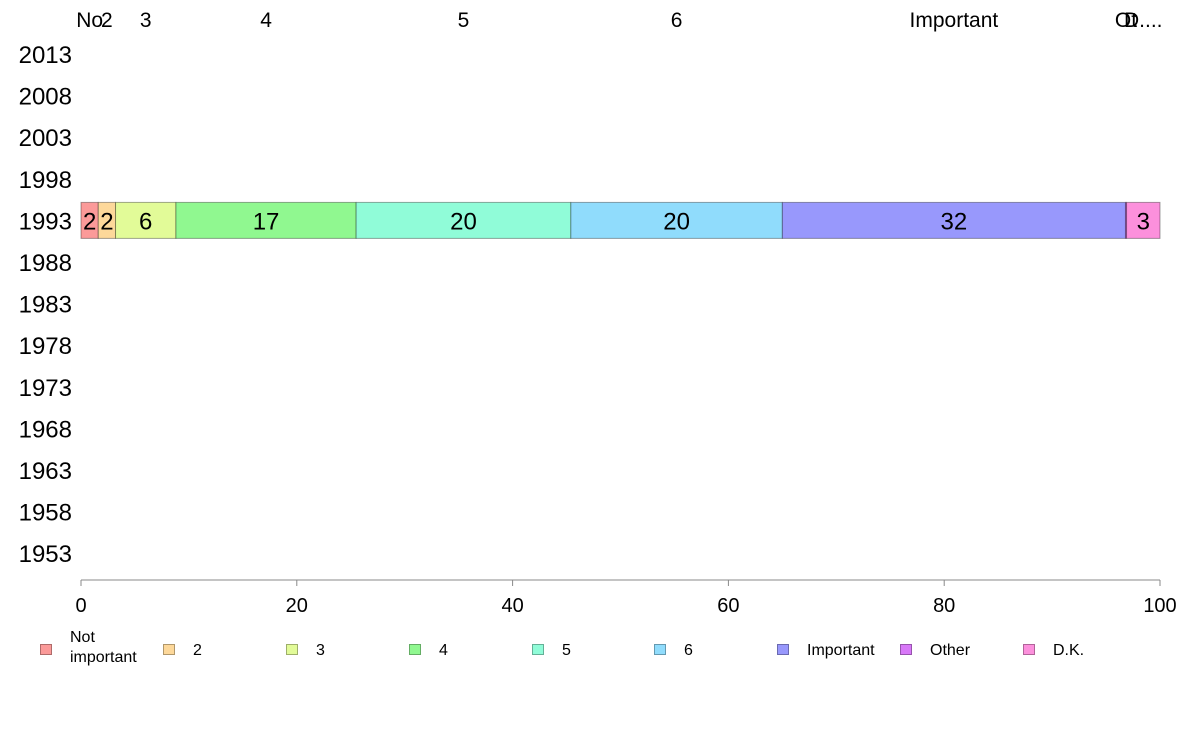 This screenshot has width=1188, height=736. What do you see at coordinates (954, 20) in the screenshot?
I see `category-header-label: Important` at bounding box center [954, 20].